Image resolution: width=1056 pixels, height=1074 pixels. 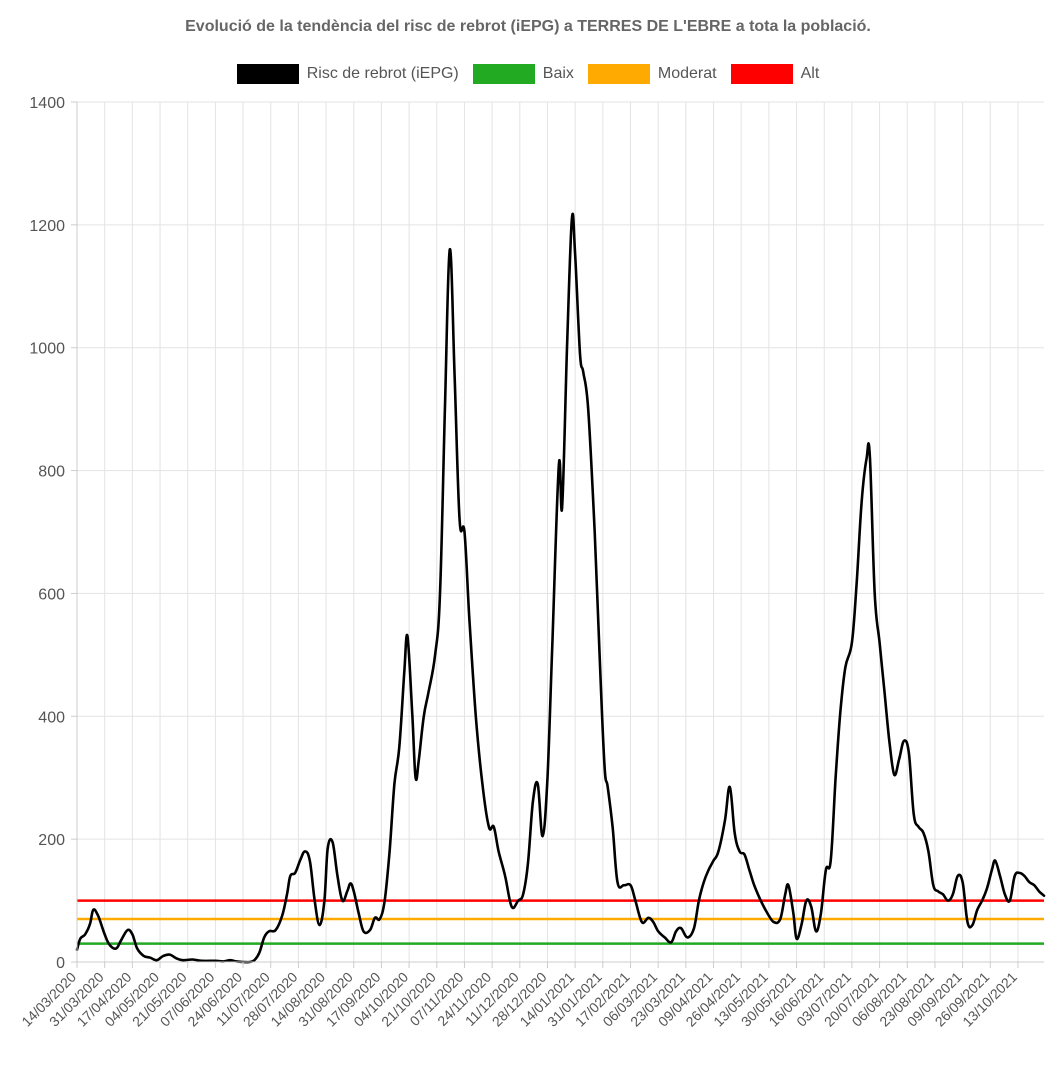 I want to click on legend-item-iepg: Risc de rebrot (iEPG), so click(x=347, y=74).